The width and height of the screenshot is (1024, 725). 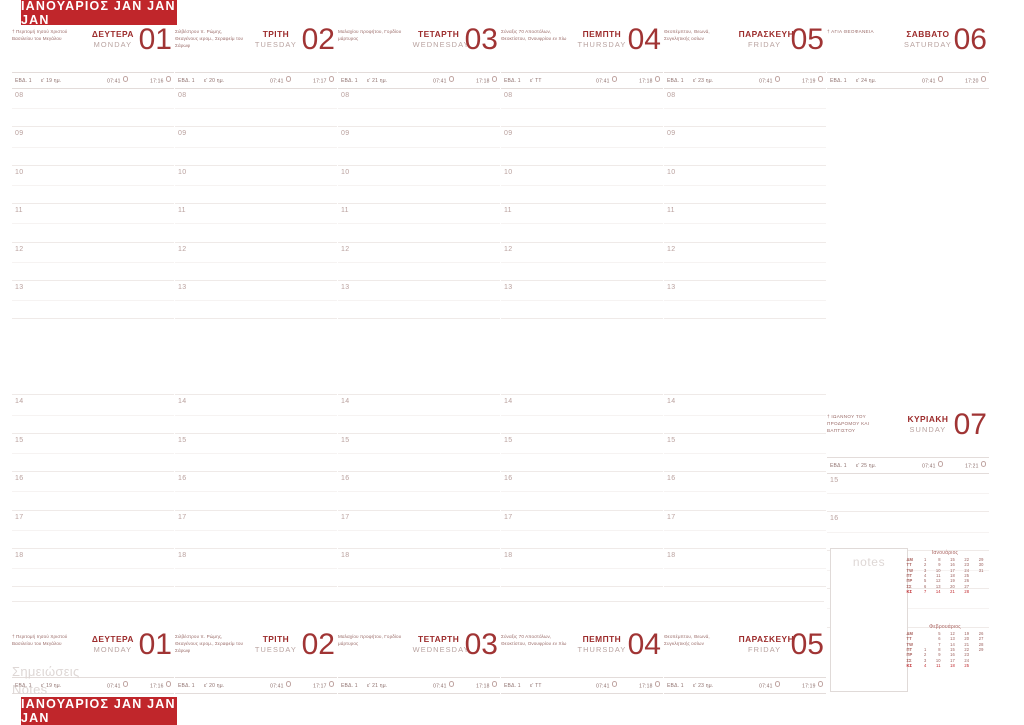 I want to click on mini-calendar-day: 1, so click(x=925, y=559).